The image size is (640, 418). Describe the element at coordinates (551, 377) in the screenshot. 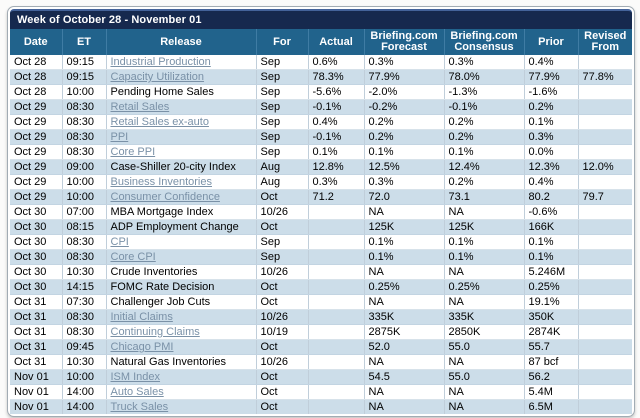

I see `prior-cell: 56.2` at that location.